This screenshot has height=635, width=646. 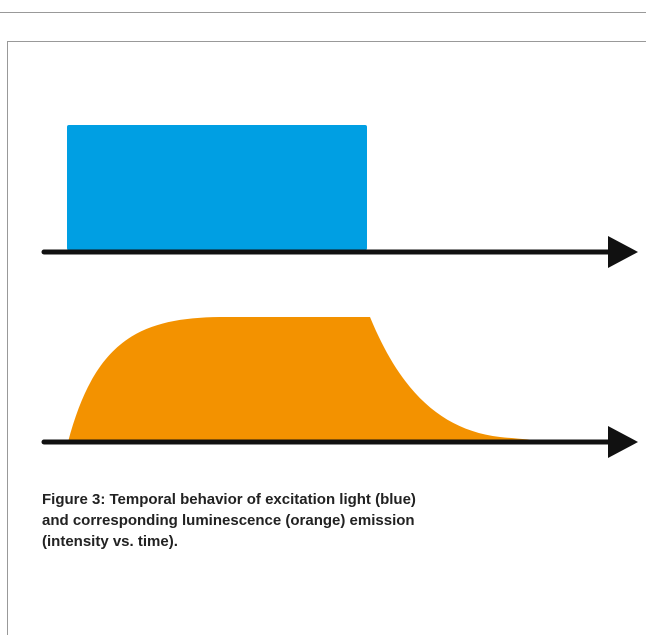 What do you see at coordinates (110, 541) in the screenshot?
I see `caption-line: (intensity vs. time).` at bounding box center [110, 541].